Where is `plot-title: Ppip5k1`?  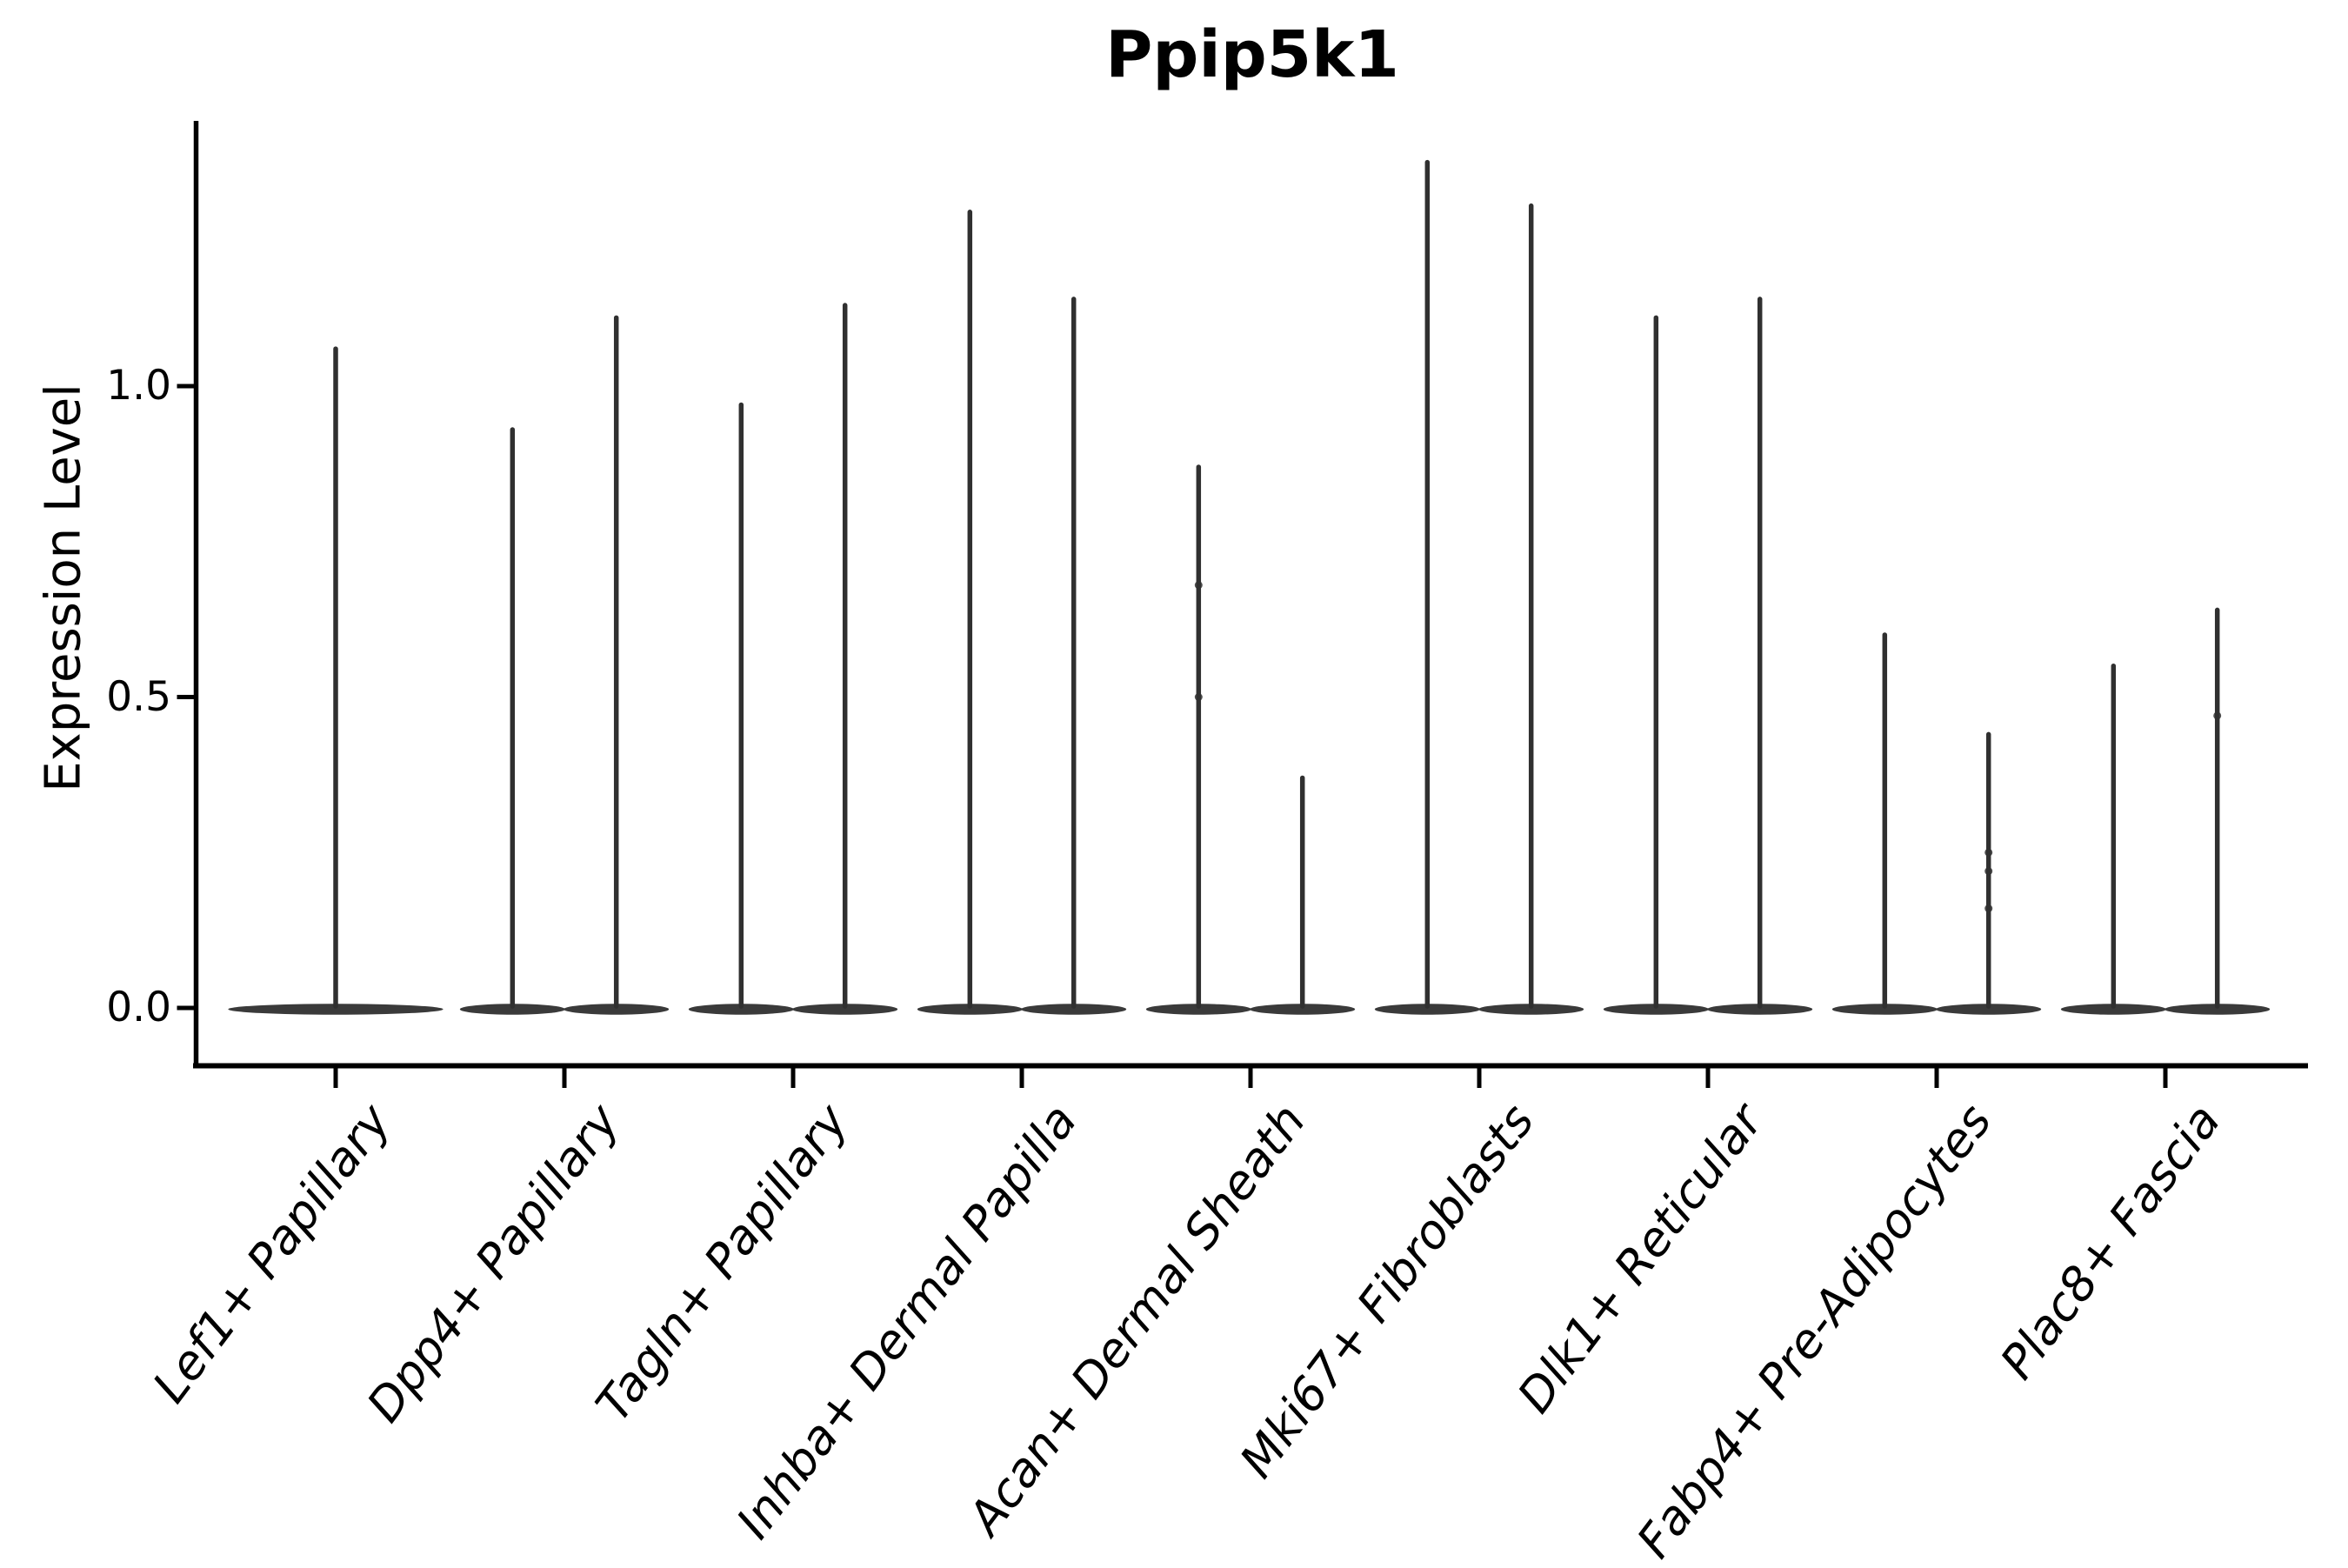
plot-title: Ppip5k1 is located at coordinates (1252, 54).